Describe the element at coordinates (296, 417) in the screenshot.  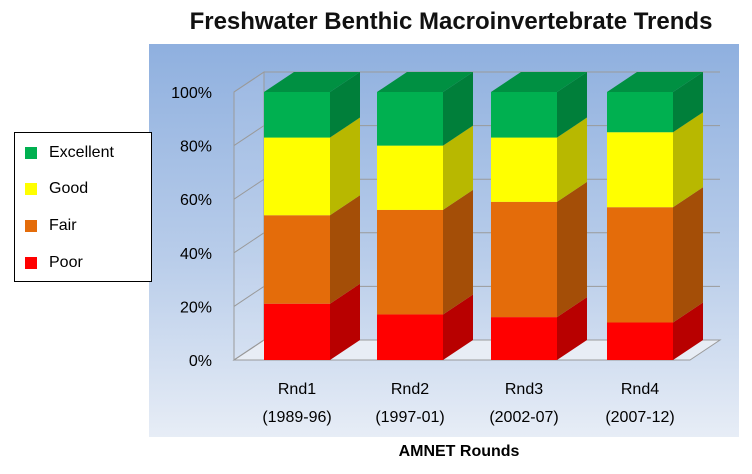
I see `x-tick-sublabel: (1989-96)` at that location.